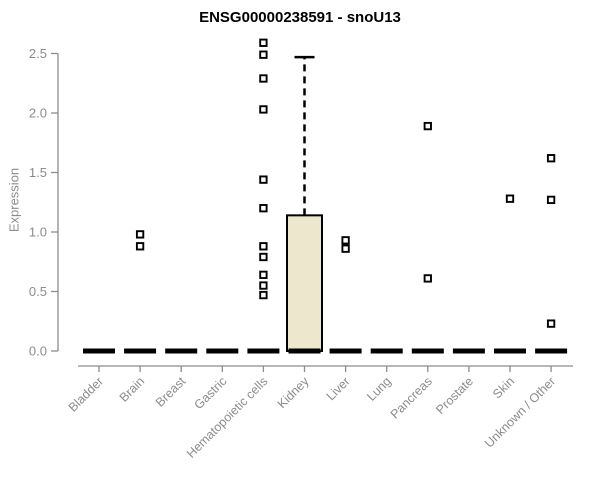 The height and width of the screenshot is (500, 600). What do you see at coordinates (211, 393) in the screenshot?
I see `x-category-label: Gastric` at bounding box center [211, 393].